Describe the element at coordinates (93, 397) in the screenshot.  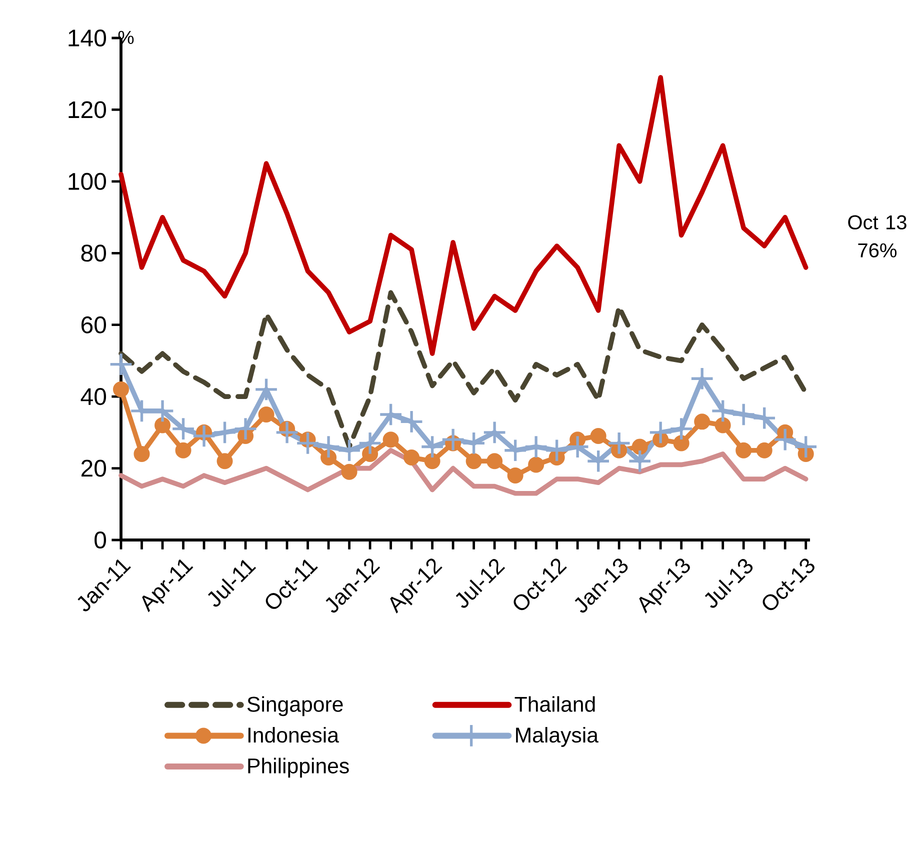
I see `y-tick-label: 40` at that location.